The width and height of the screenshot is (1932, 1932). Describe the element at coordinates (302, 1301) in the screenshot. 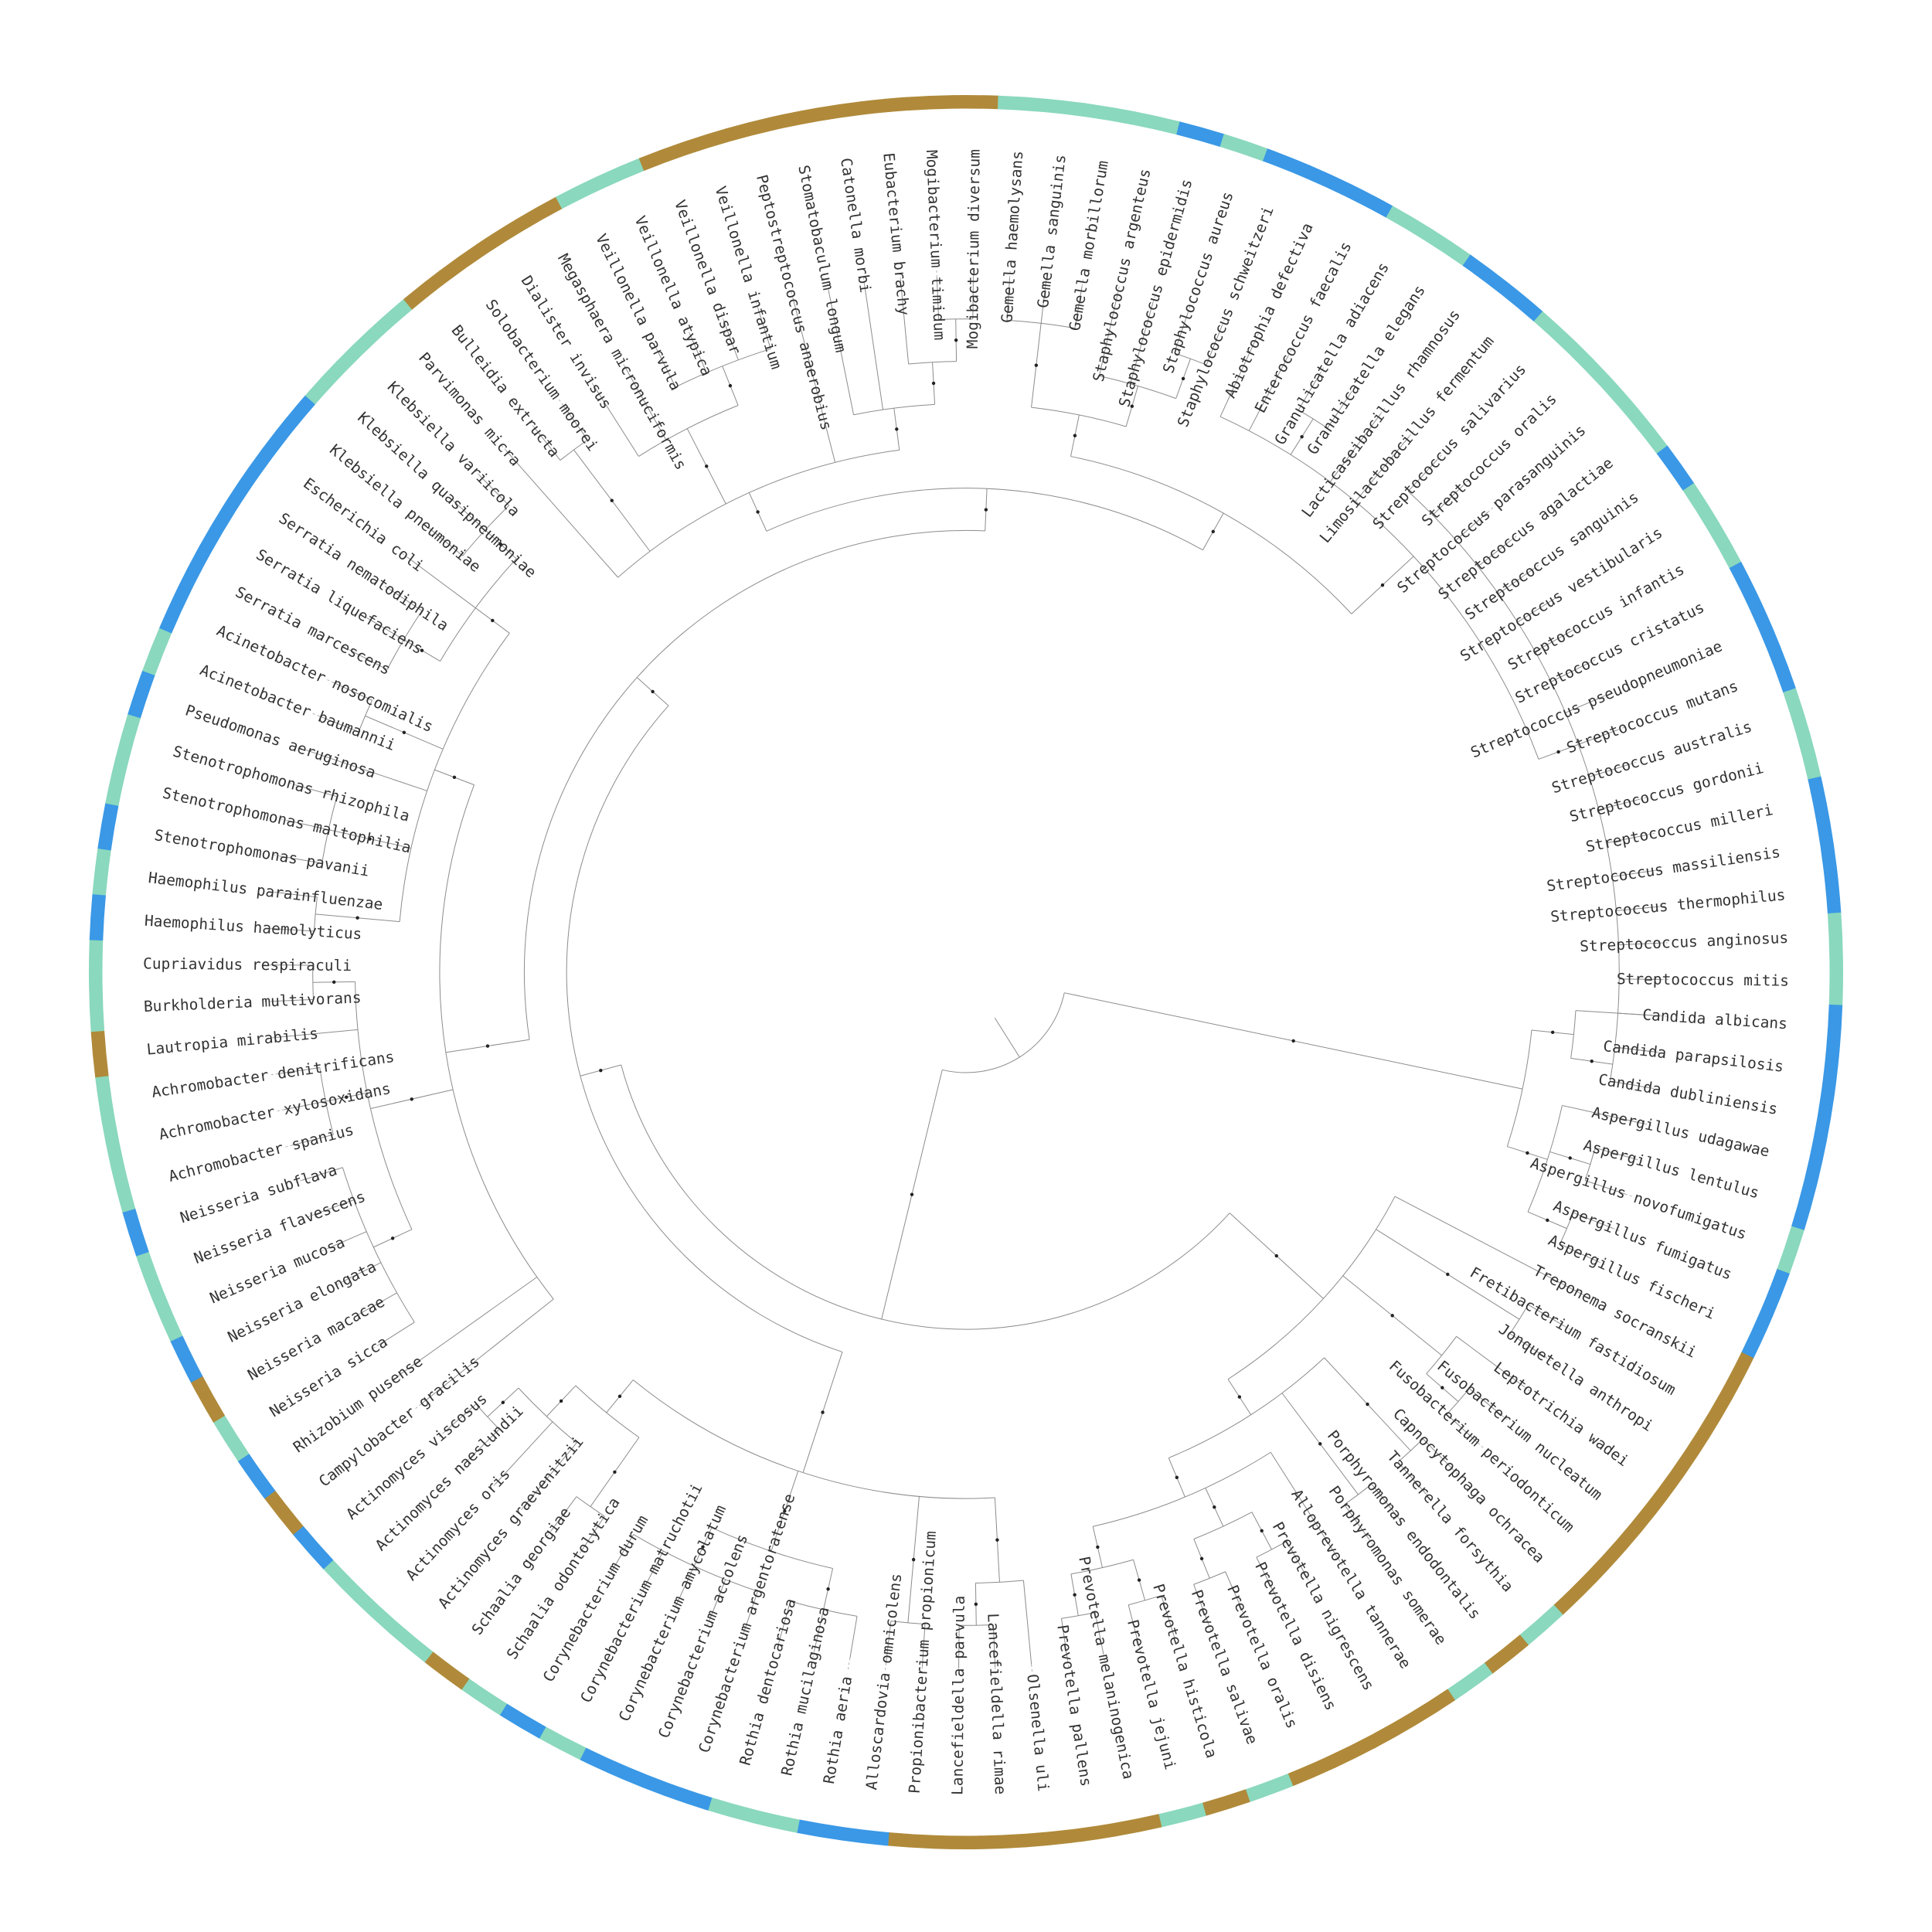

I see `tip-label: Neisseria elongata` at that location.